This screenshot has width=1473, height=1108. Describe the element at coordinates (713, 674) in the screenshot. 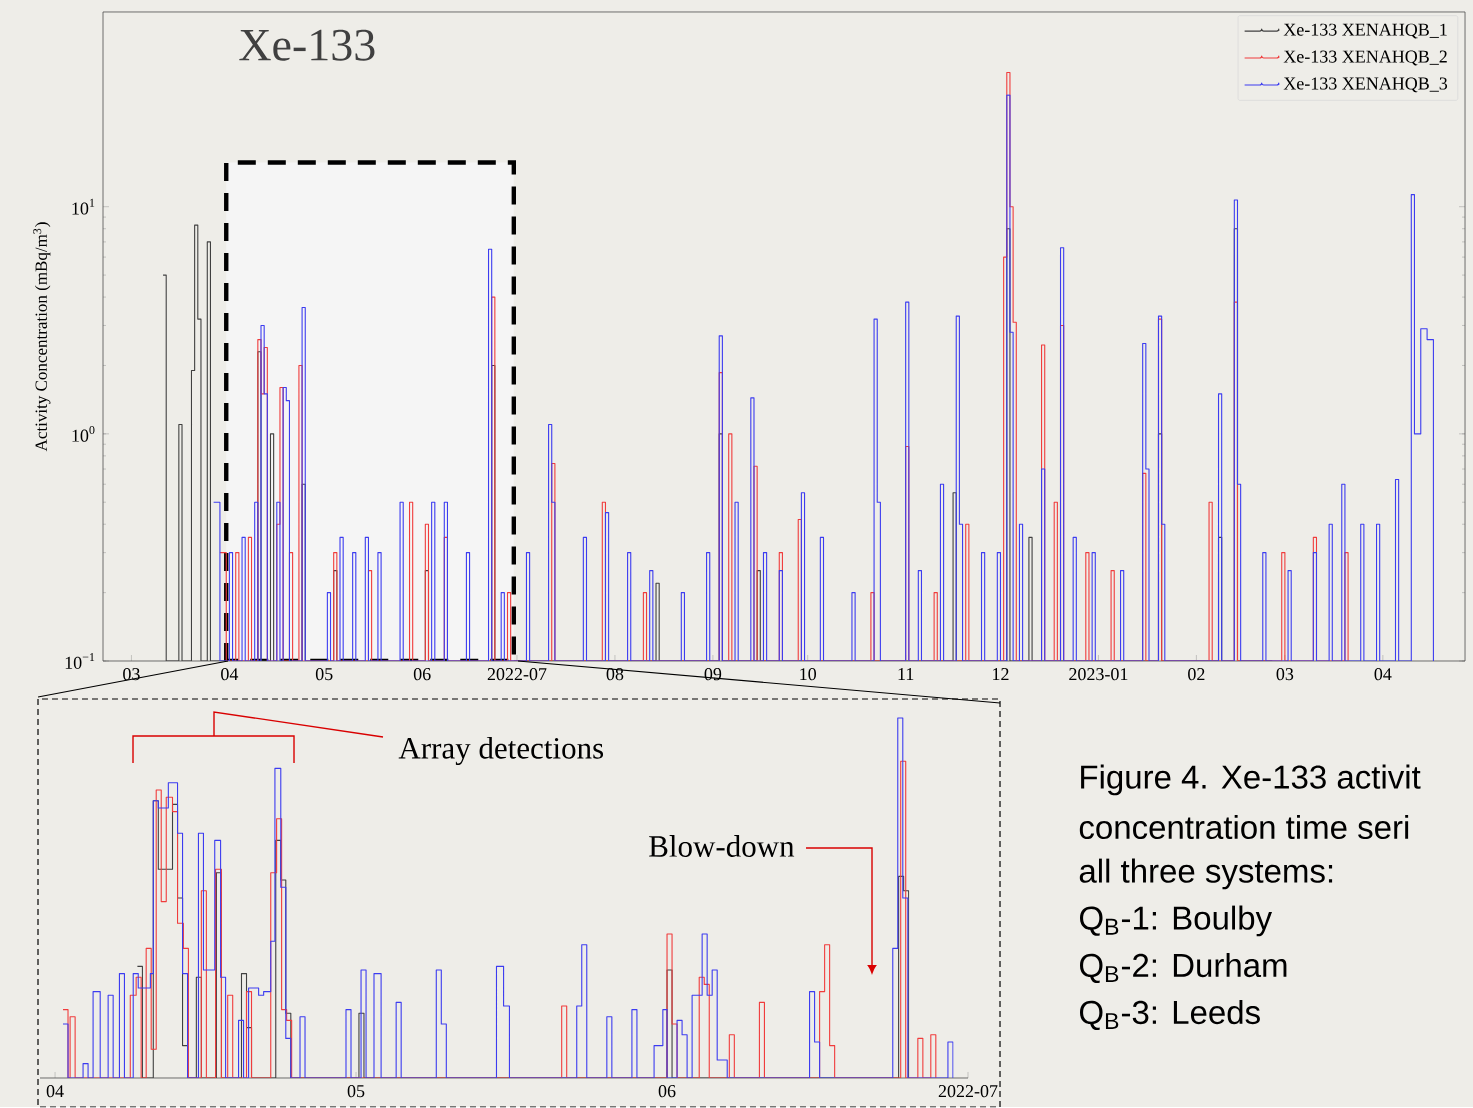

I see `x-tick-label: 09` at that location.